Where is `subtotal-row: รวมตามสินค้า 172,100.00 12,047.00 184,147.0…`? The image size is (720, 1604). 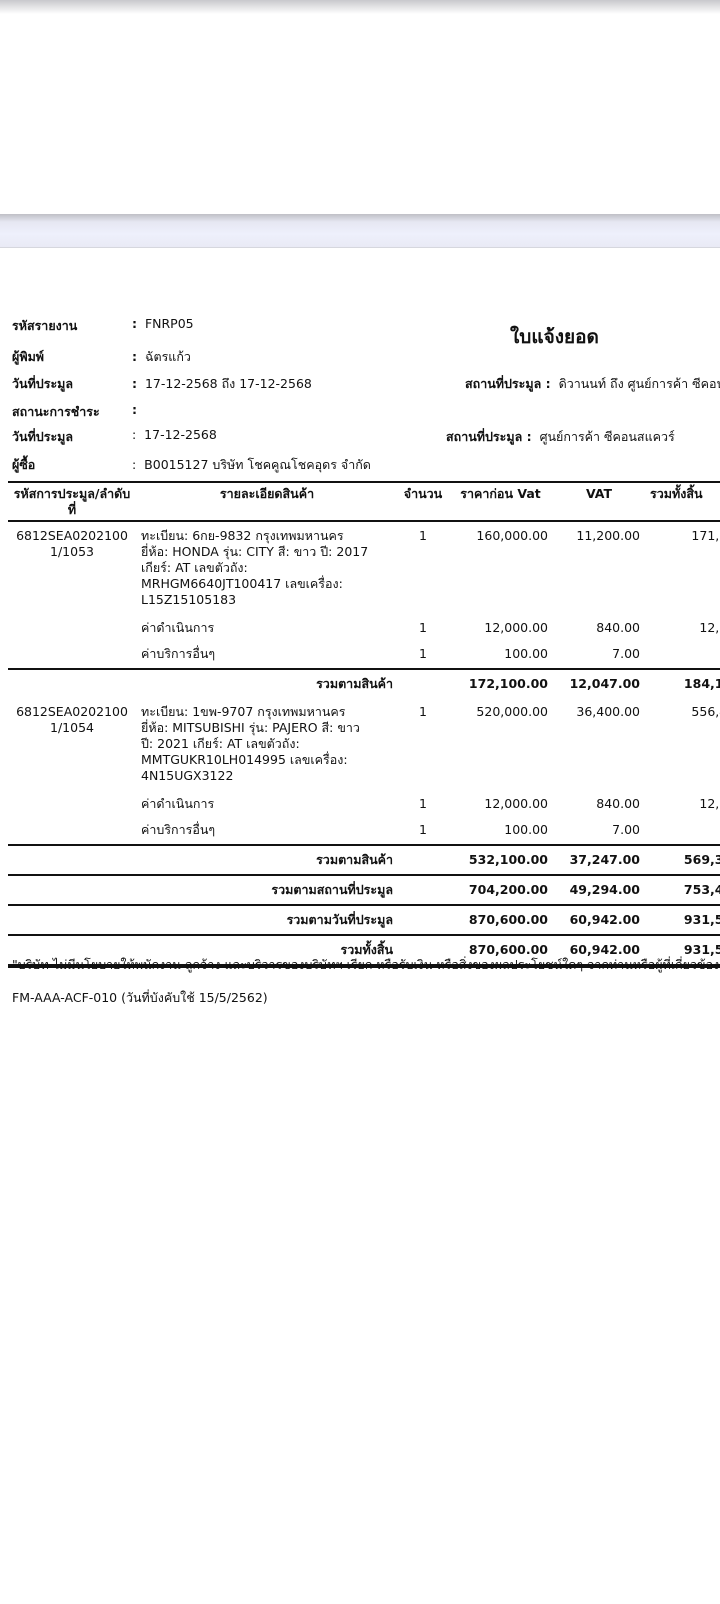 subtotal-row: รวมตามสินค้า 172,100.00 12,047.00 184,147.0… is located at coordinates (364, 683).